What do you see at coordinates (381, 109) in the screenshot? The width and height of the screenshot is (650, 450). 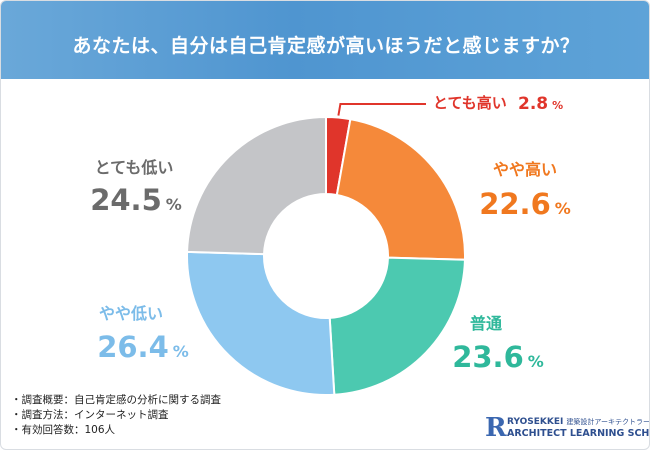 I see `leader-line-very-high` at bounding box center [381, 109].